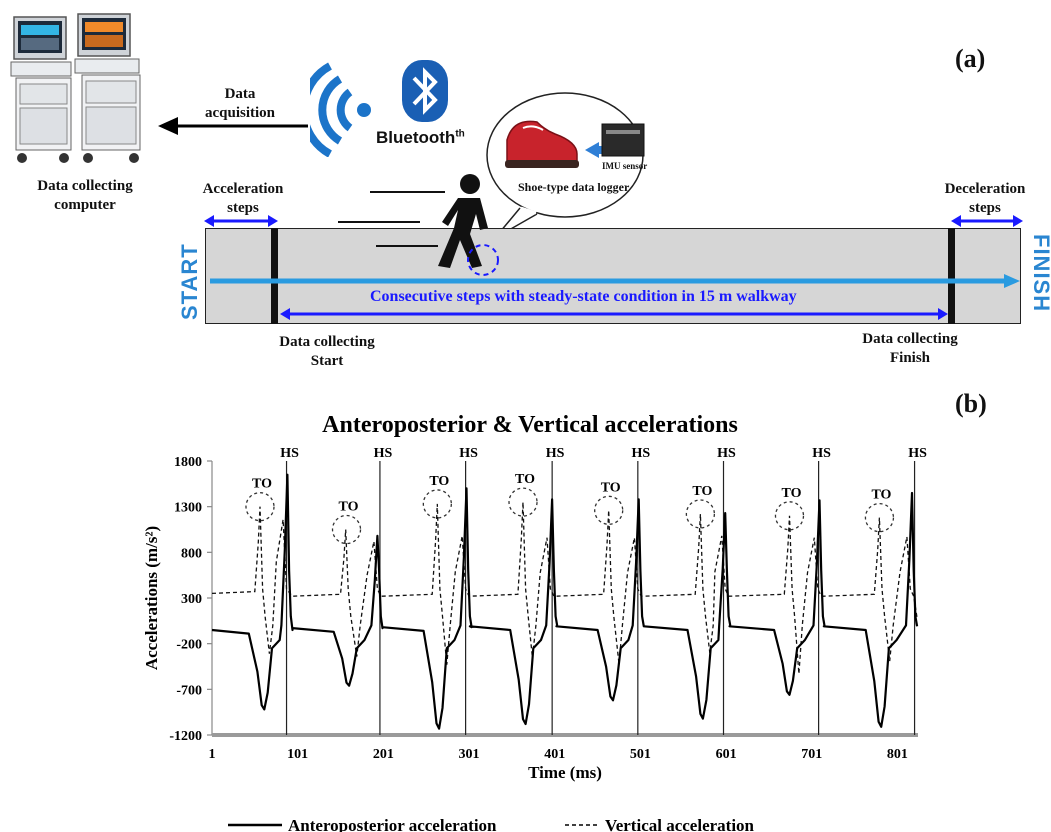 Image resolution: width=1051 pixels, height=832 pixels. I want to click on data-acquisition-arrow, so click(233, 126).